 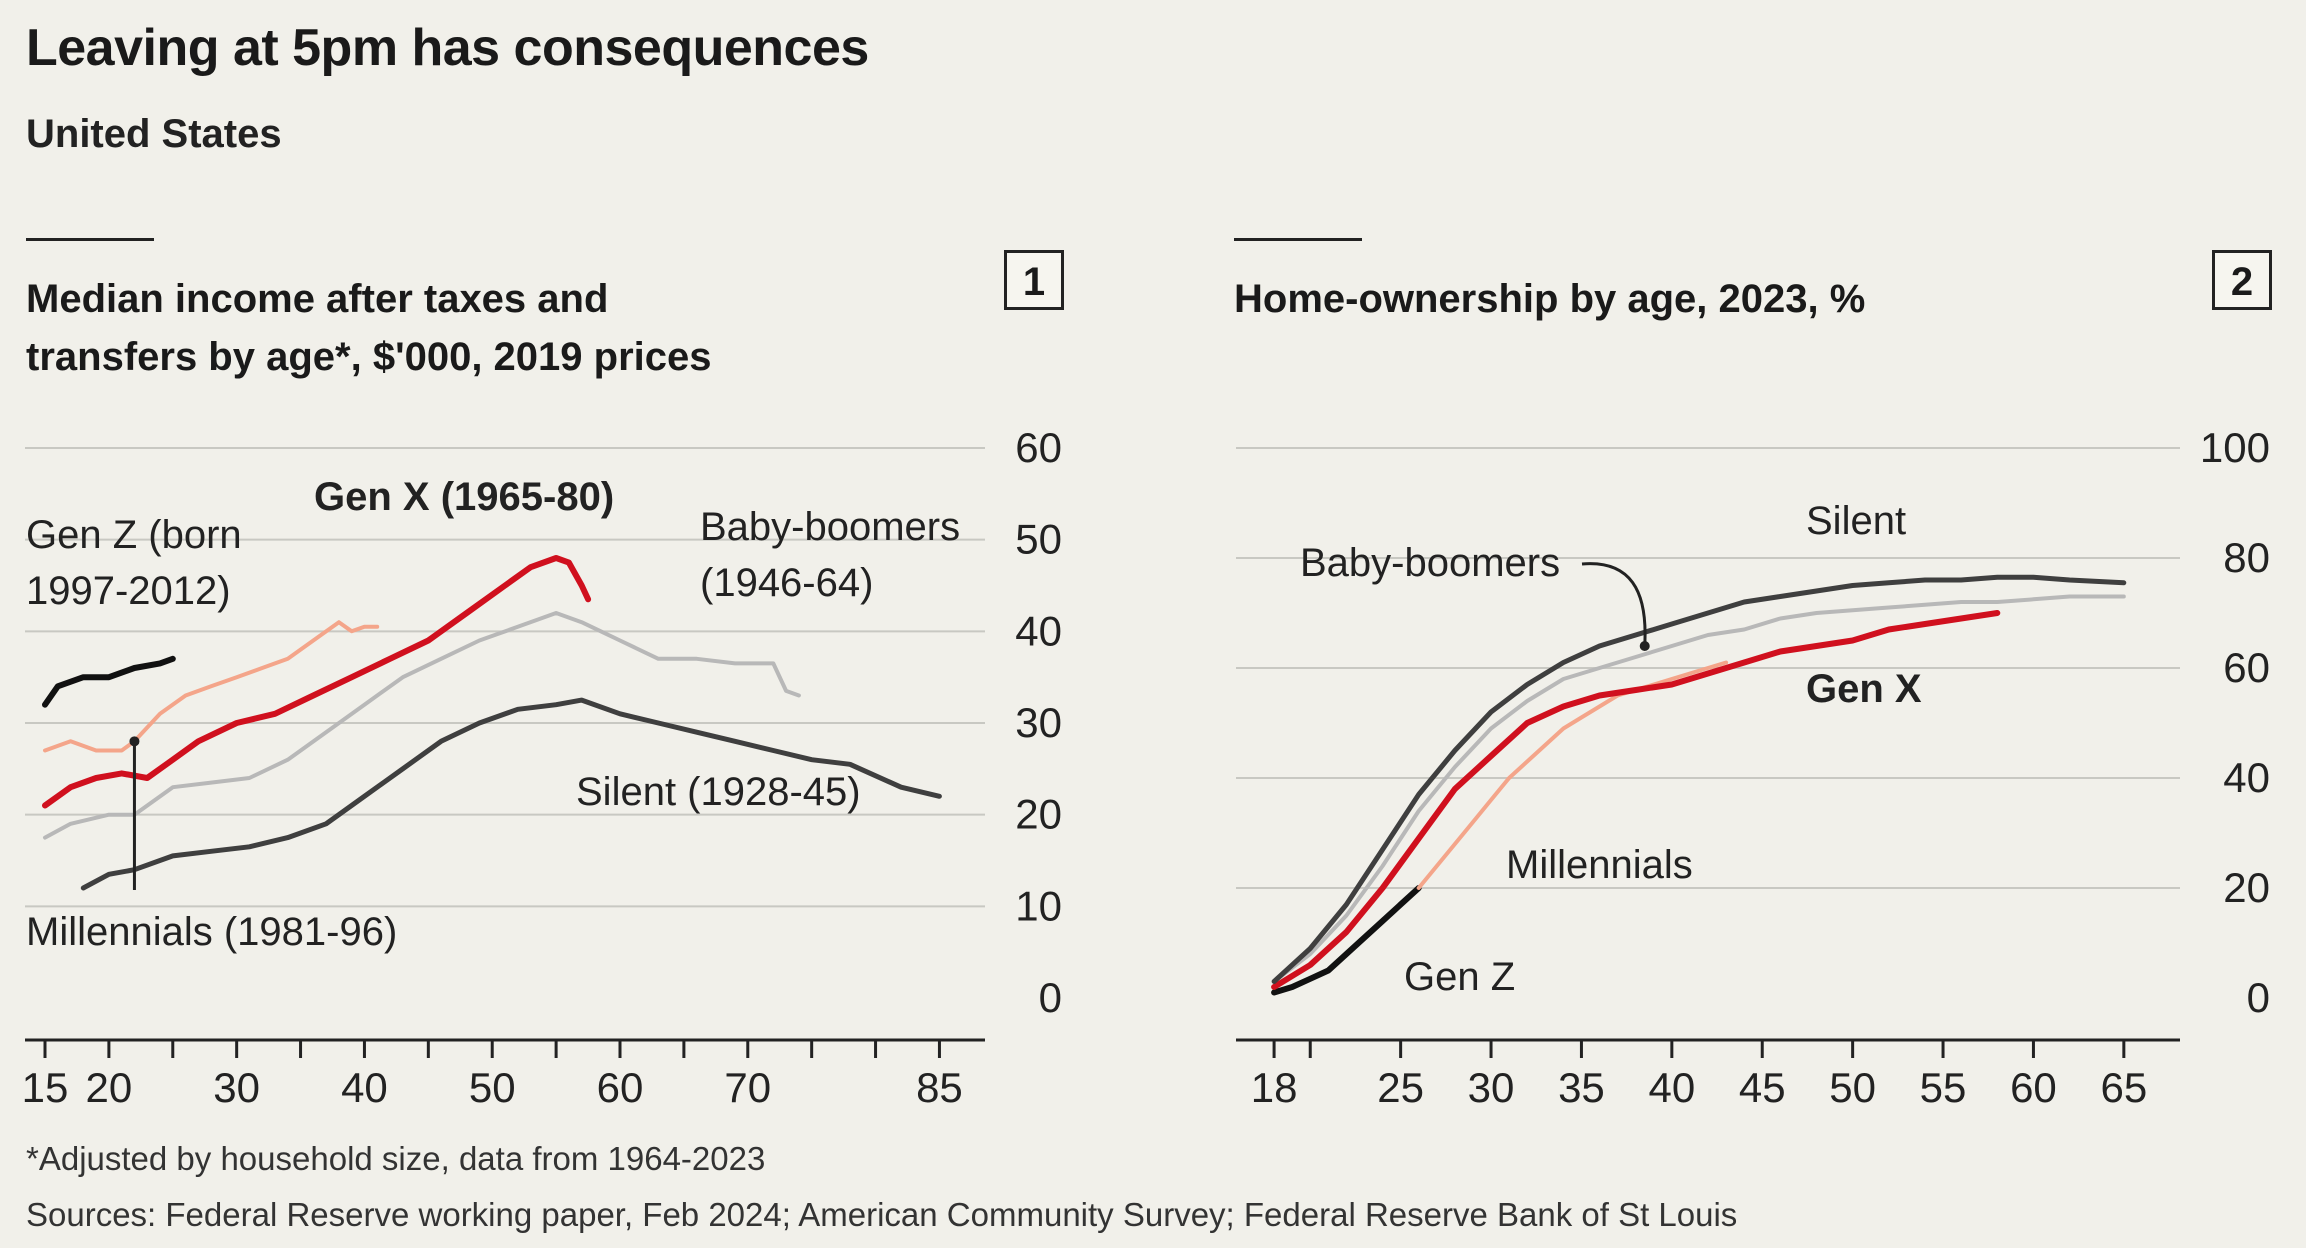 I want to click on panel-2-series-gen_z-line, so click(x=1346, y=940).